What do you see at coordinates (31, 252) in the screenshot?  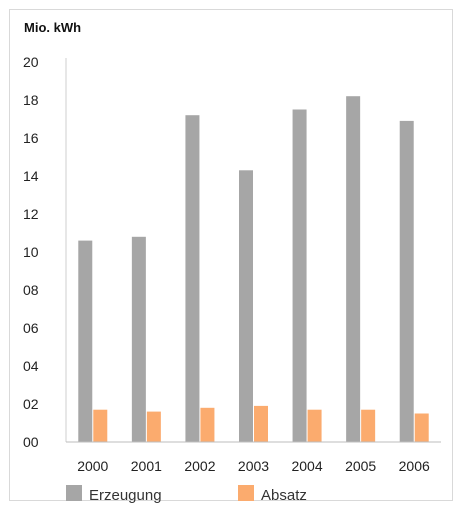 I see `y-tick-label: 10` at bounding box center [31, 252].